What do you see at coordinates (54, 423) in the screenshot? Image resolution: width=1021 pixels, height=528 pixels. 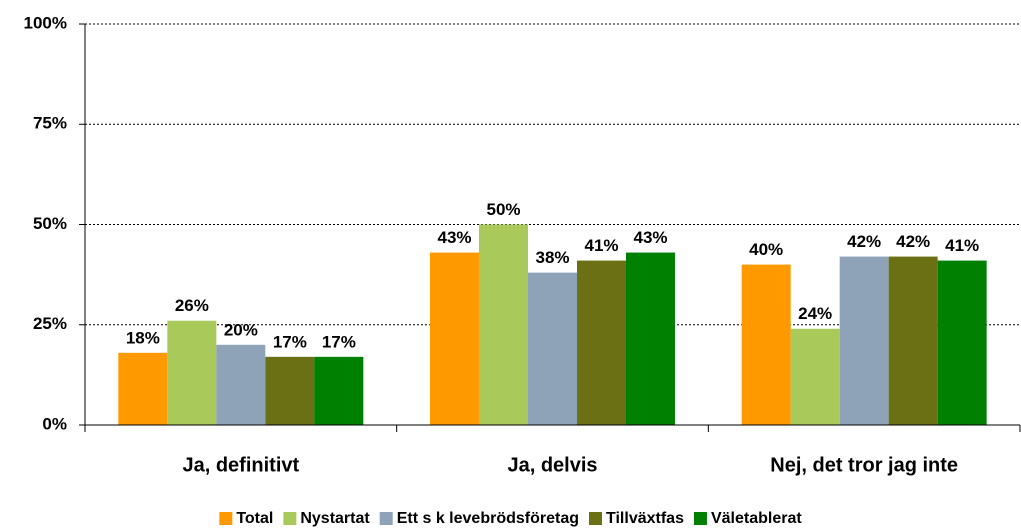 I see `y-tick-label: 0%` at bounding box center [54, 423].